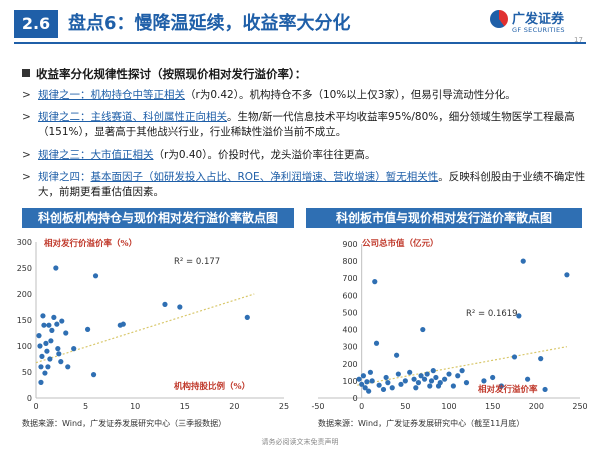  What do you see at coordinates (24, 268) in the screenshot?
I see `y-tick-label: 250` at bounding box center [24, 268].